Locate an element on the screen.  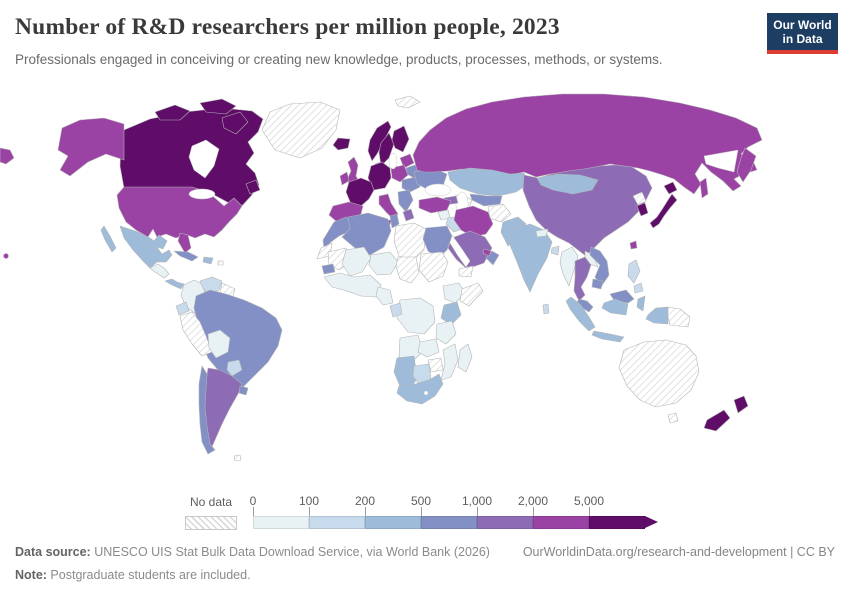
country-central-america is located at coordinates (159, 271).